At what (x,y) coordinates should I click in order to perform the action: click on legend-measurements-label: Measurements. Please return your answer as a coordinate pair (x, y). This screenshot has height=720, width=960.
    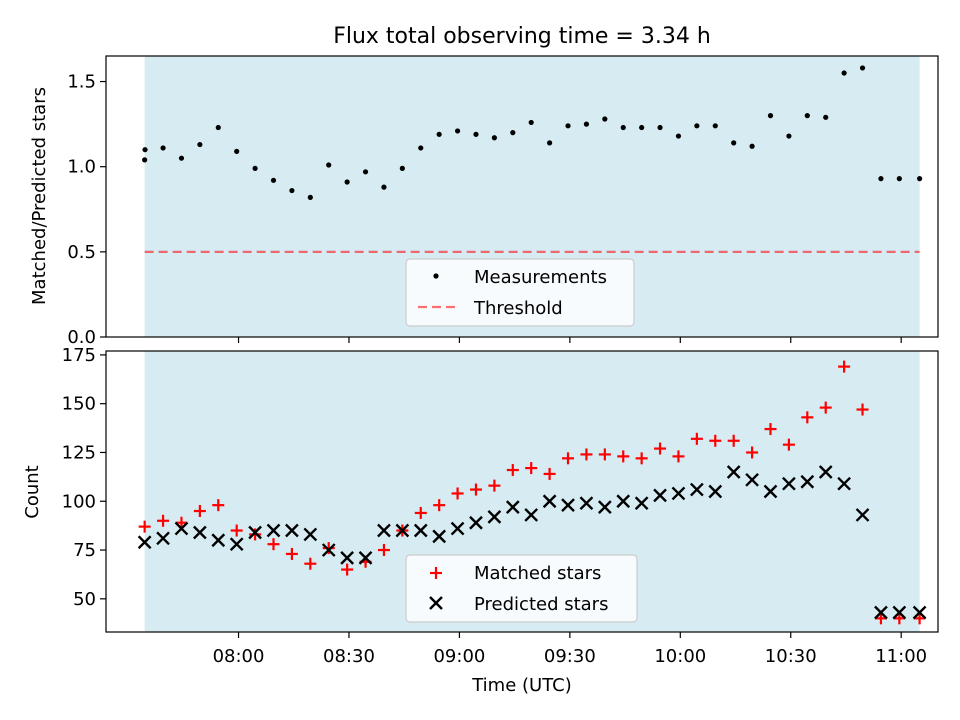
    Looking at the image, I should click on (540, 277).